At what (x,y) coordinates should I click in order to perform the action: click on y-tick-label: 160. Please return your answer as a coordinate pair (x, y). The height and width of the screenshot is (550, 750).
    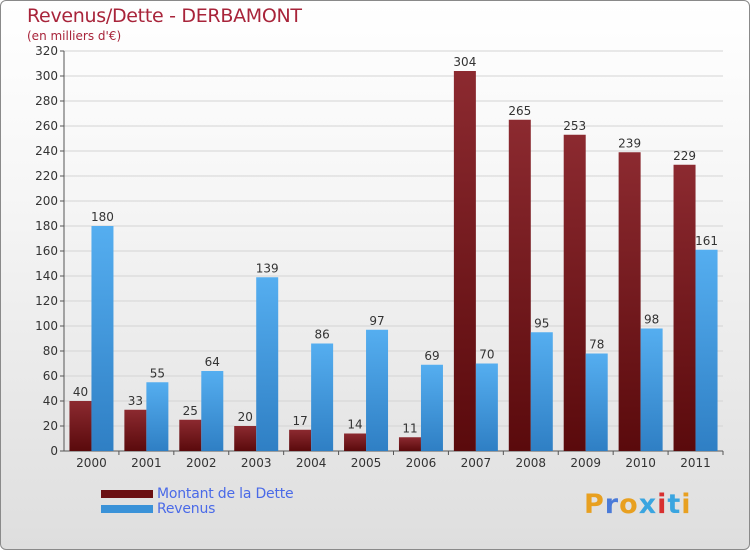
    Looking at the image, I should click on (46, 251).